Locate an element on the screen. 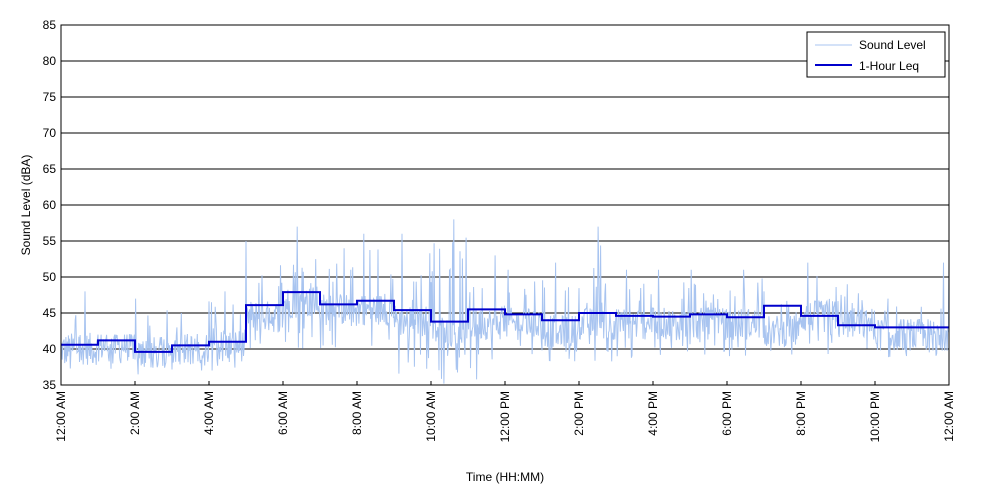 The image size is (1000, 500). y-tick-label: 85 is located at coordinates (50, 25).